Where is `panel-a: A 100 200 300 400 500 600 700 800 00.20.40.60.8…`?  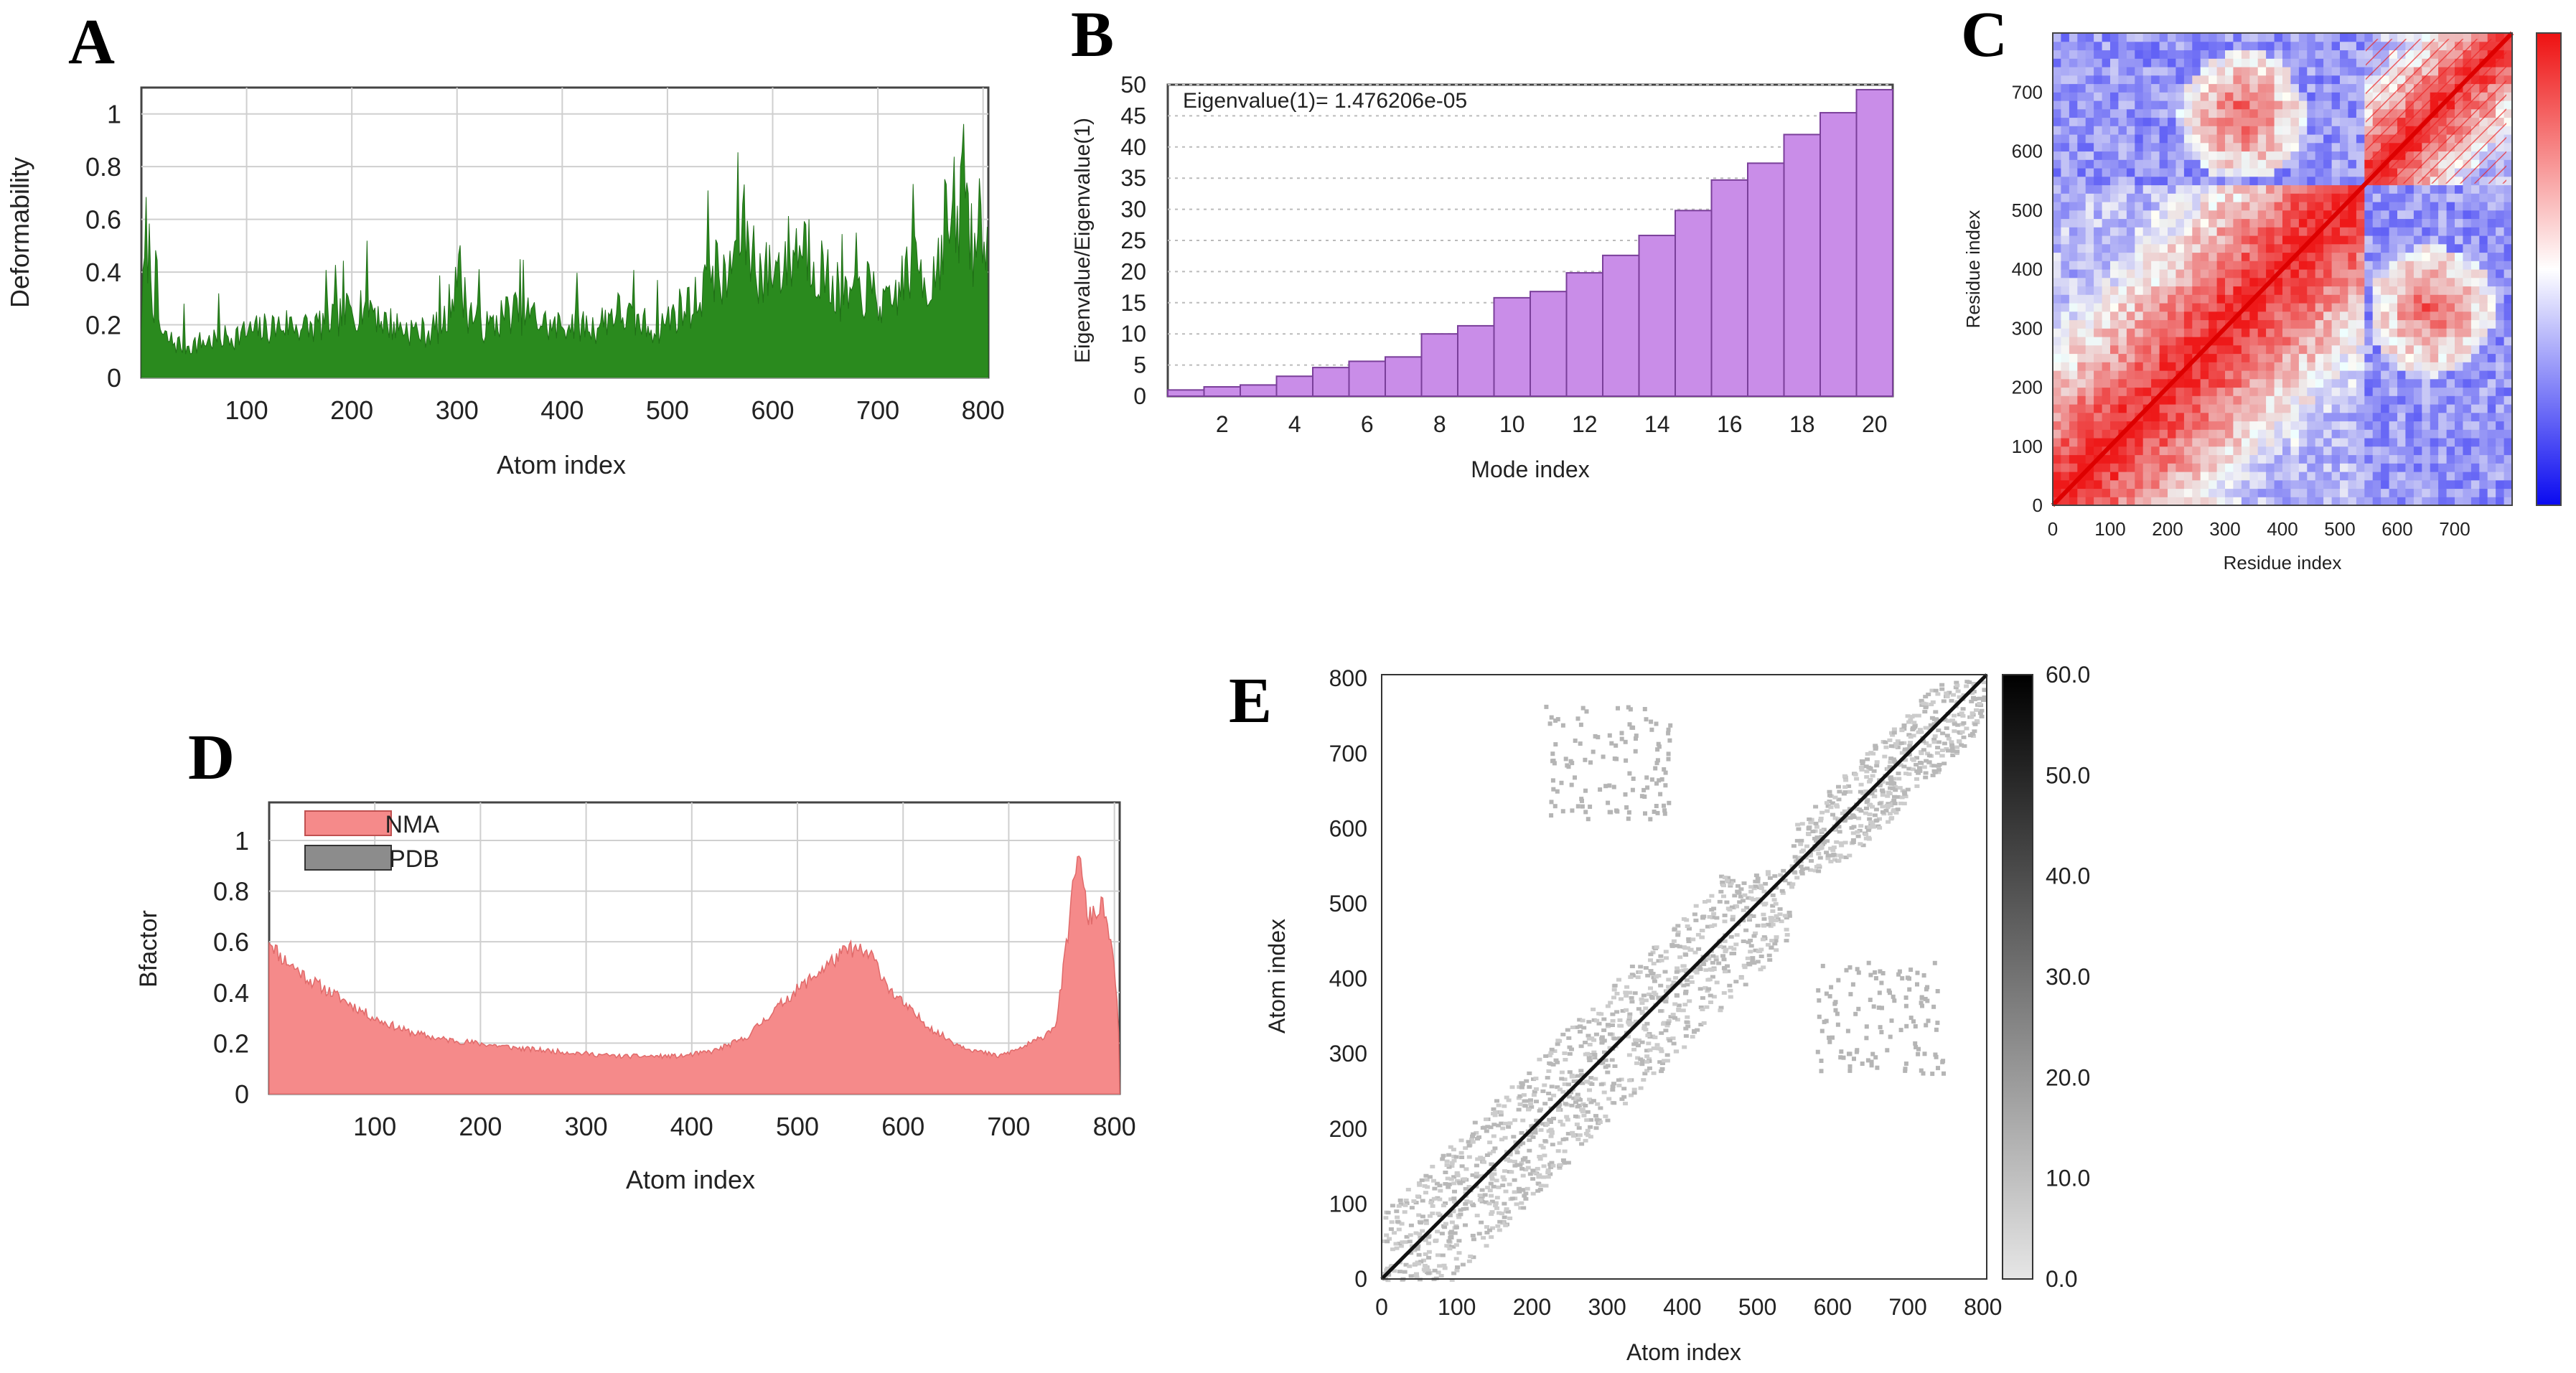 panel-a: A 100 200 300 400 500 600 700 800 00.20.40.60.8… is located at coordinates (505, 242).